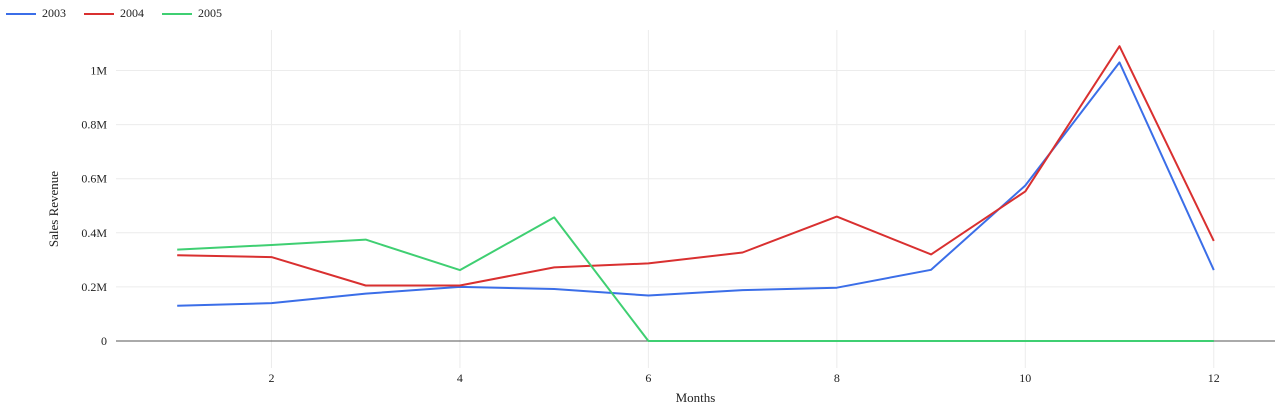  Describe the element at coordinates (94, 233) in the screenshot. I see `y-tick-label-2: 0.4M` at that location.